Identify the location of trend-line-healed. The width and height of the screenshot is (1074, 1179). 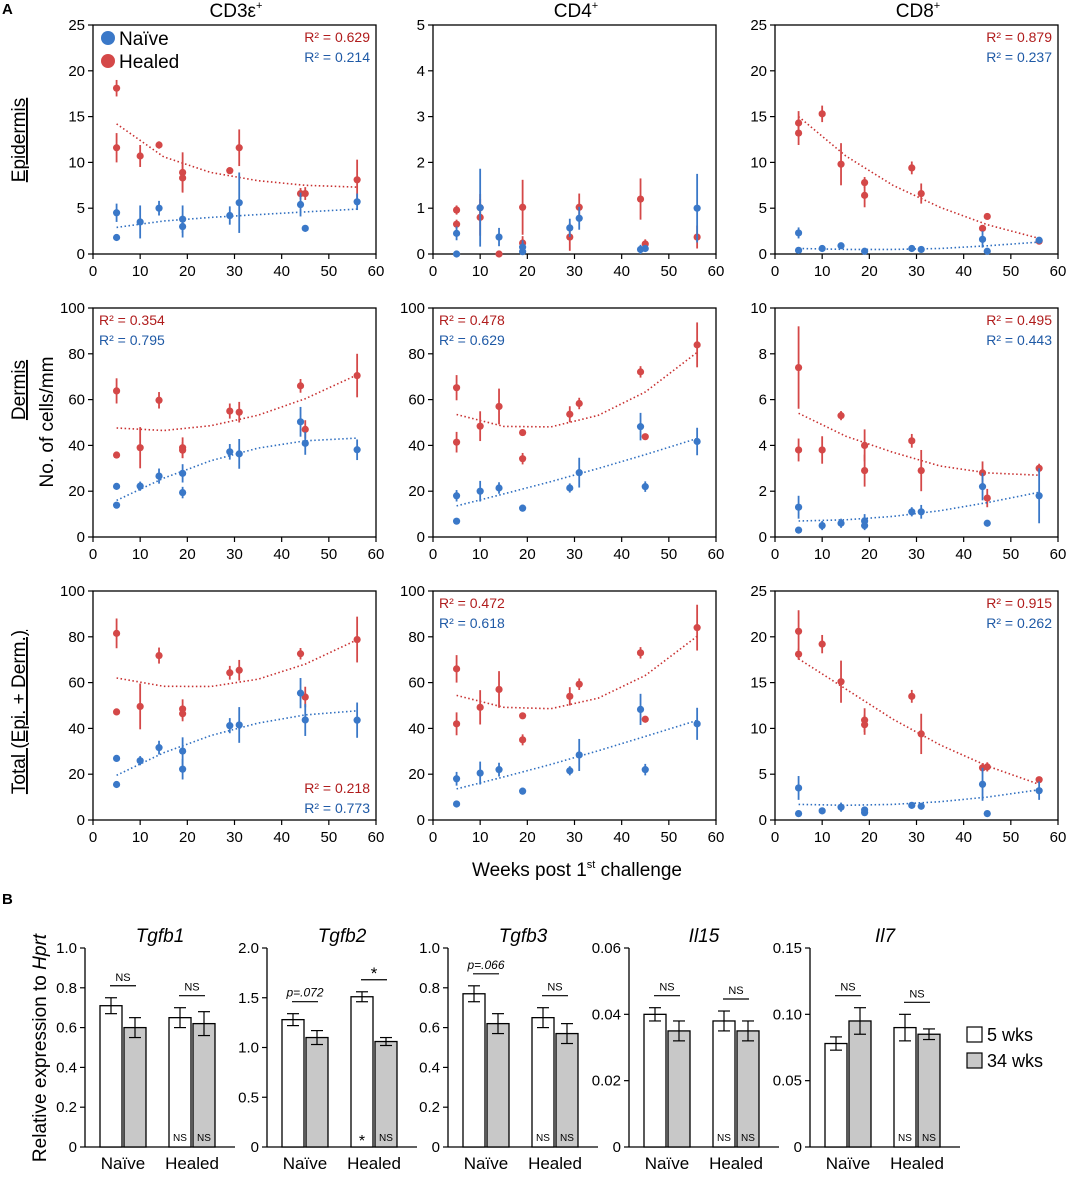
(237, 663).